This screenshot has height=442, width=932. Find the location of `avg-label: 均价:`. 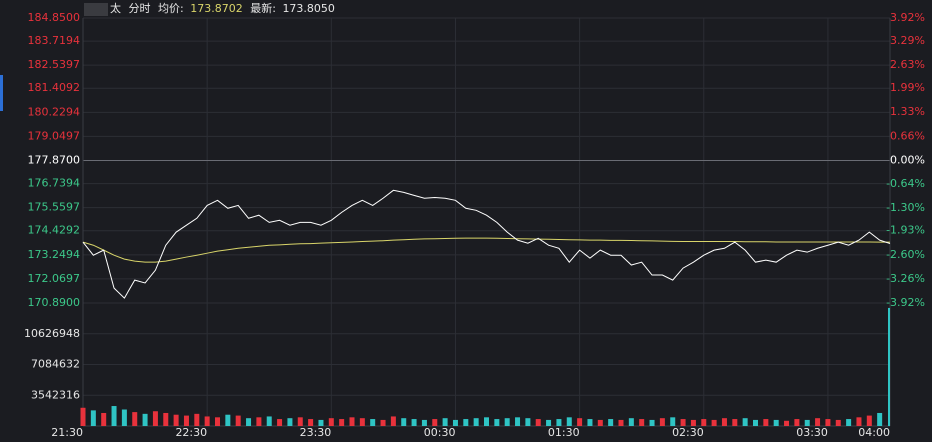

avg-label: 均价: is located at coordinates (171, 8).